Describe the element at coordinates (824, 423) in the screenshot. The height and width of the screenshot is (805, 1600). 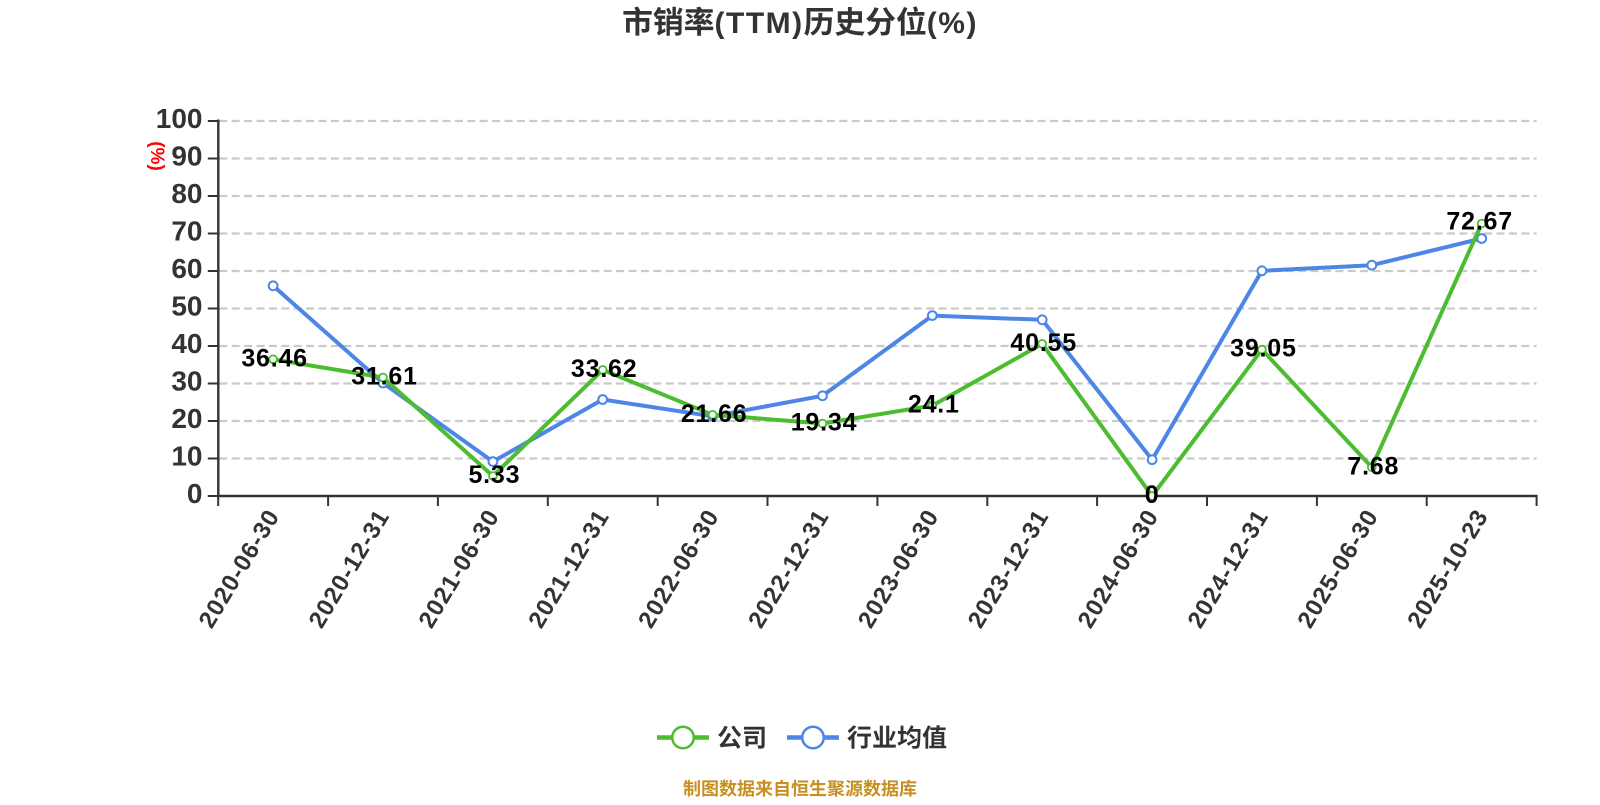
I see `svg-text: 19.34` at that location.